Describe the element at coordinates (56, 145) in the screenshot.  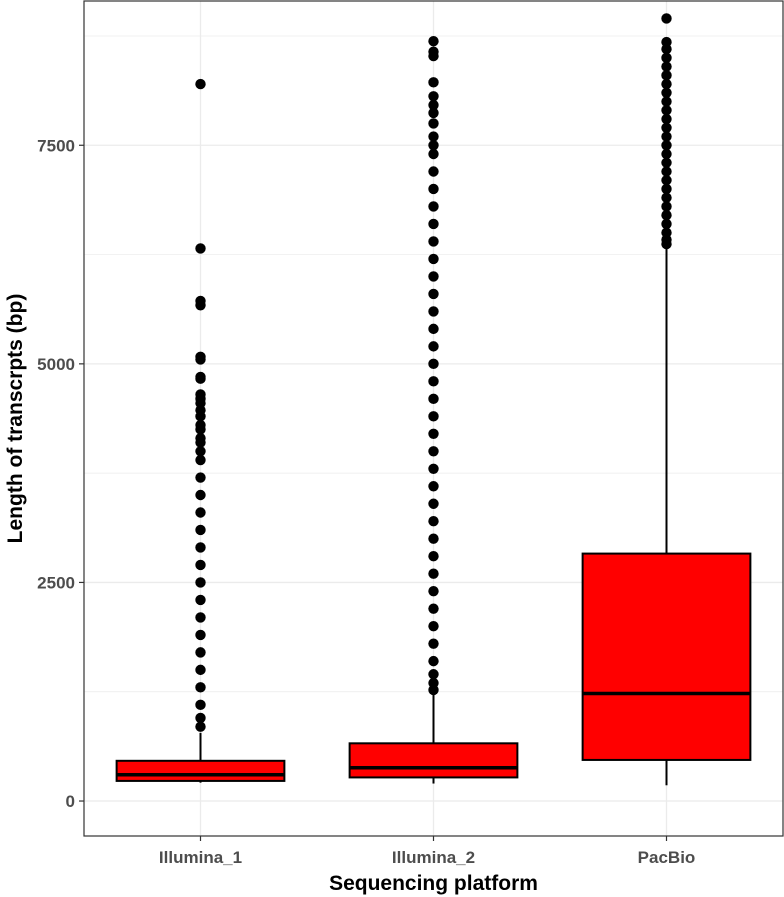
I see `y-tick-label: 7500` at that location.